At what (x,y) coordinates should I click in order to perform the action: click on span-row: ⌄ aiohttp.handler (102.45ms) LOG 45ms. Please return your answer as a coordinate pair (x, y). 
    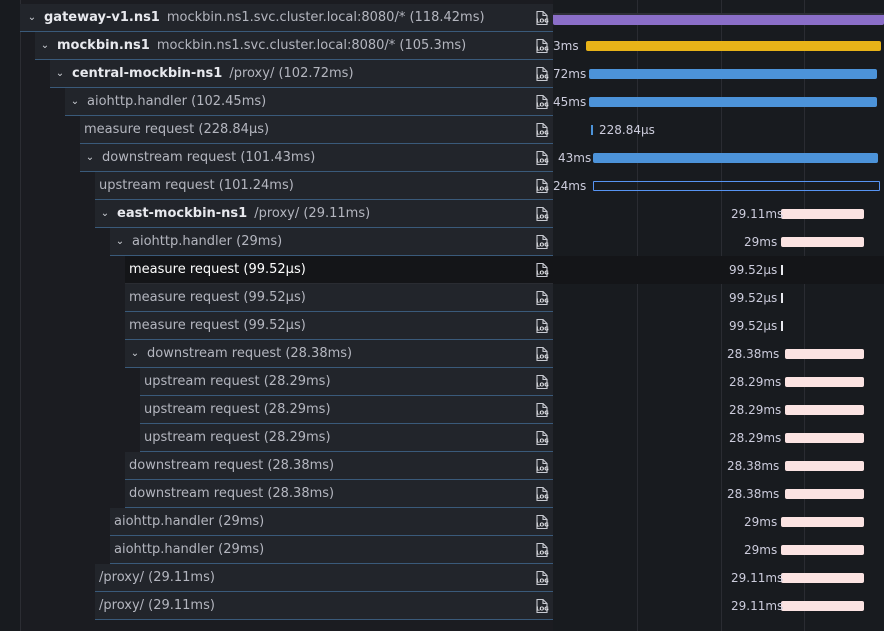
    Looking at the image, I should click on (442, 102).